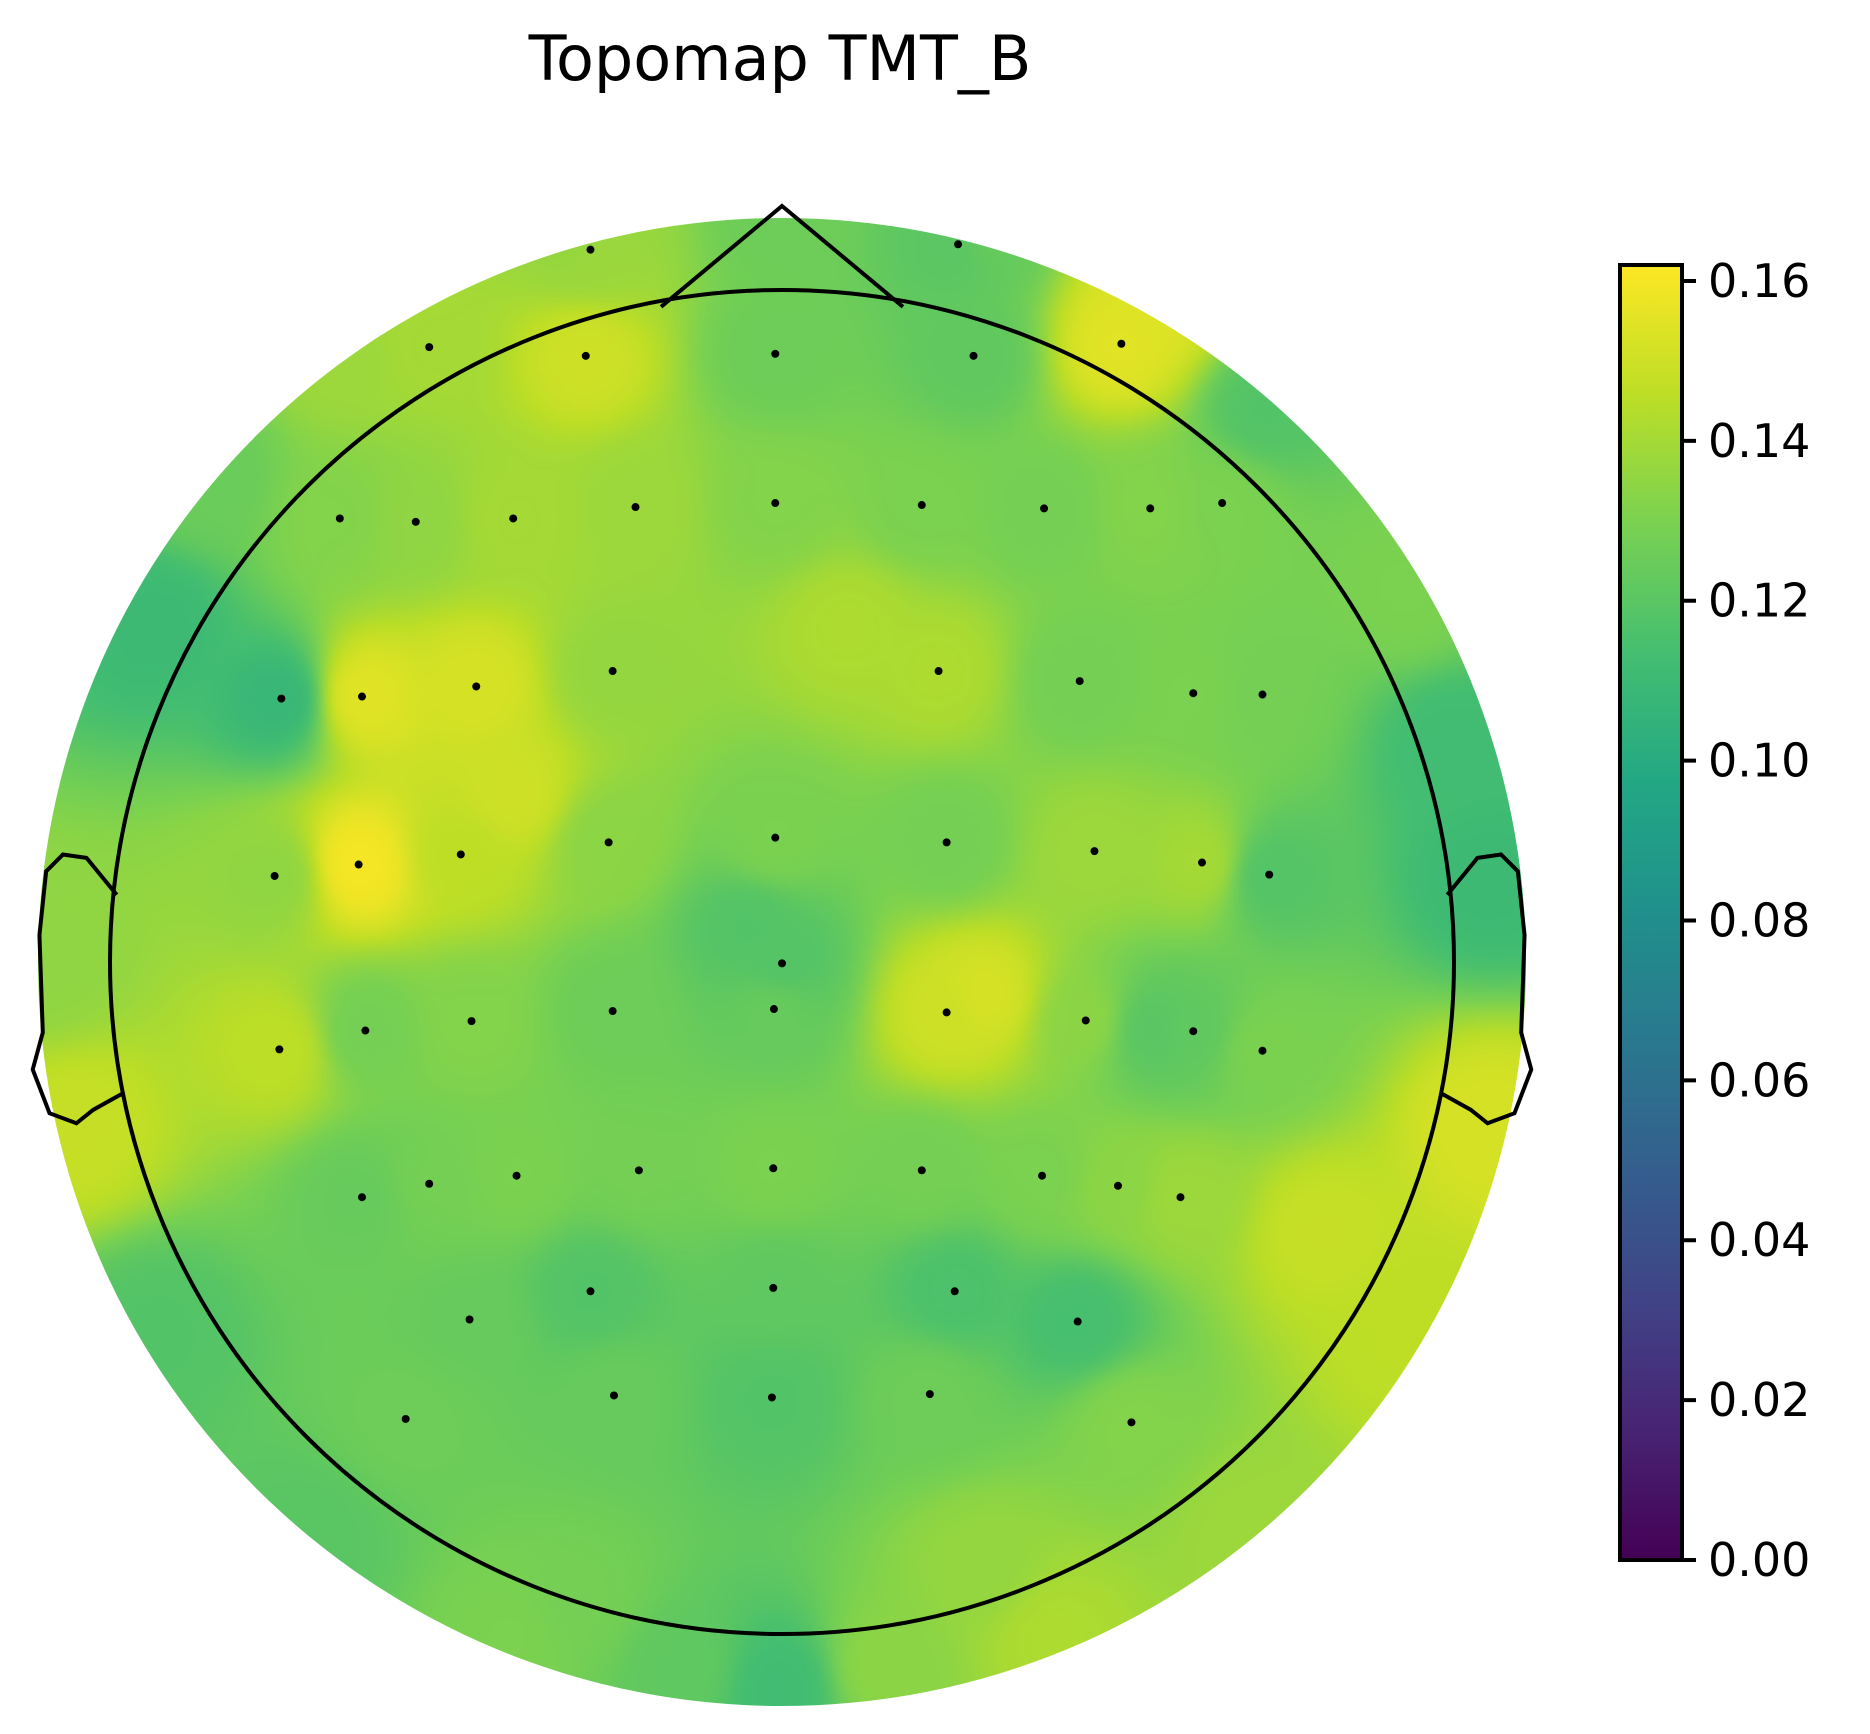 The image size is (1870, 1734). What do you see at coordinates (1759, 761) in the screenshot?
I see `colorbar-tick-label: 0.10` at bounding box center [1759, 761].